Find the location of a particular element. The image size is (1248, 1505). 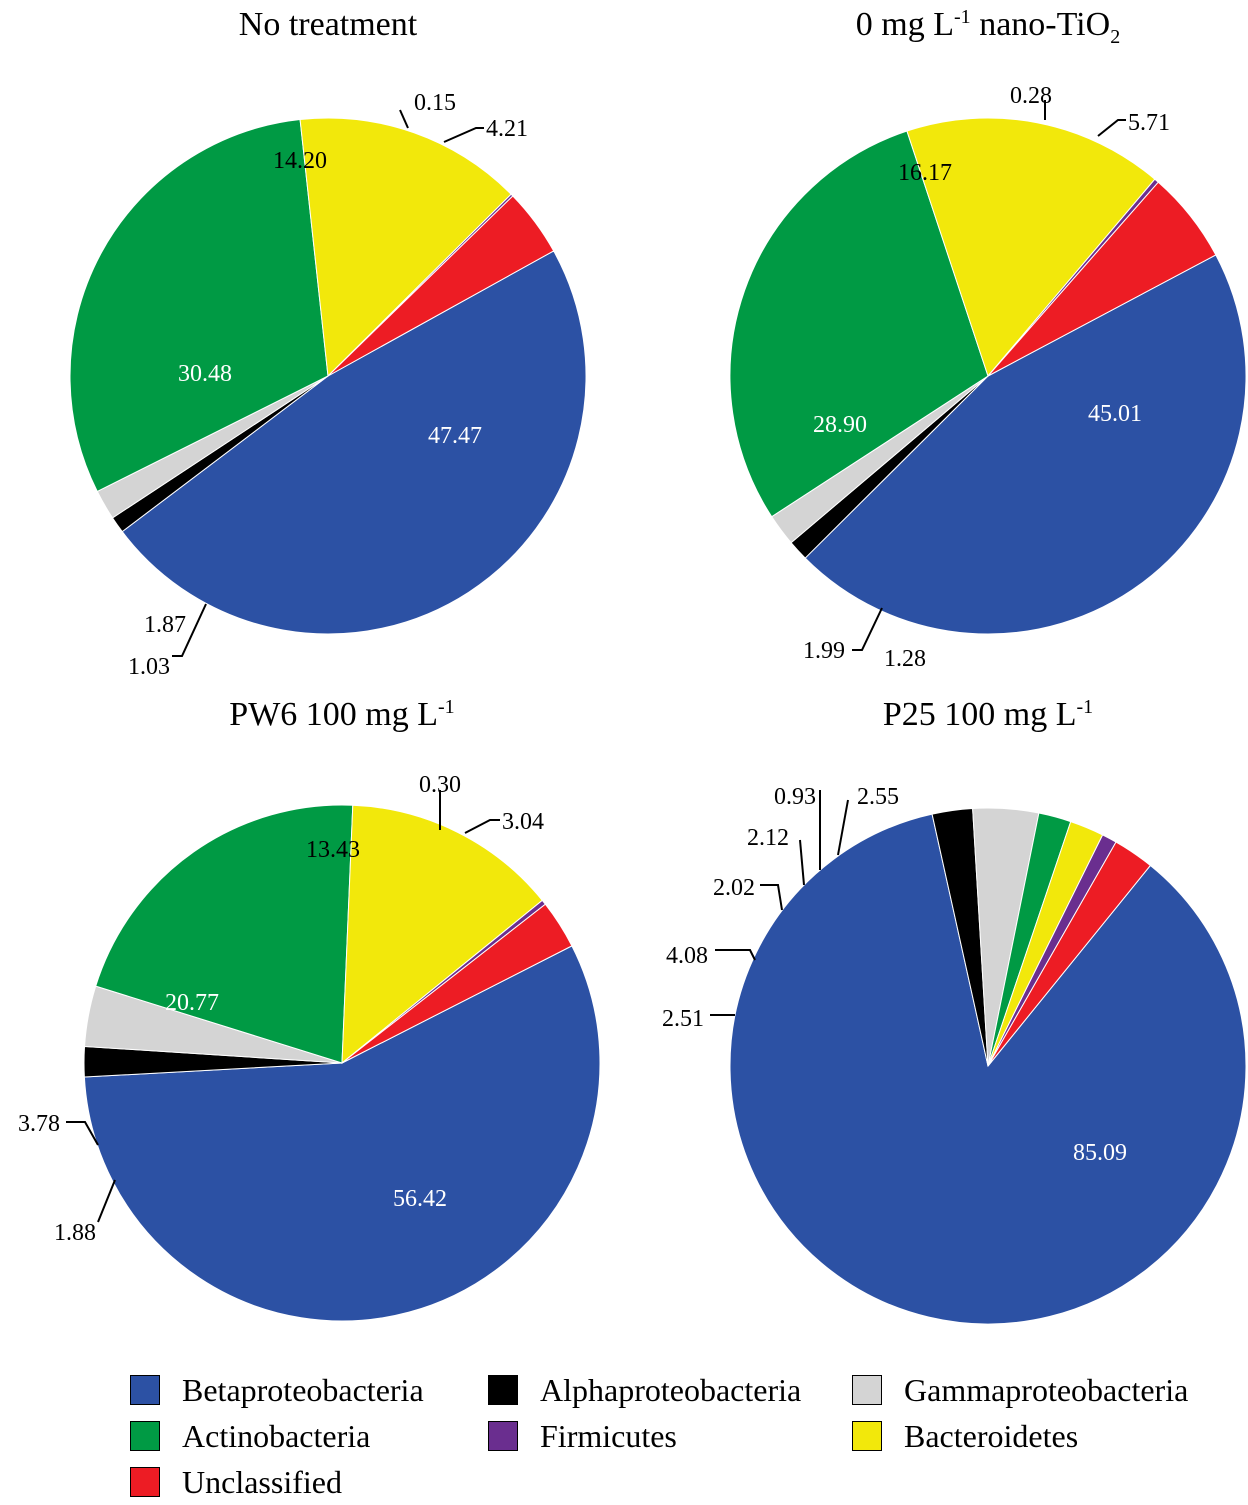

legend-item-firmicutes: Firmicutes is located at coordinates (582, 1436).